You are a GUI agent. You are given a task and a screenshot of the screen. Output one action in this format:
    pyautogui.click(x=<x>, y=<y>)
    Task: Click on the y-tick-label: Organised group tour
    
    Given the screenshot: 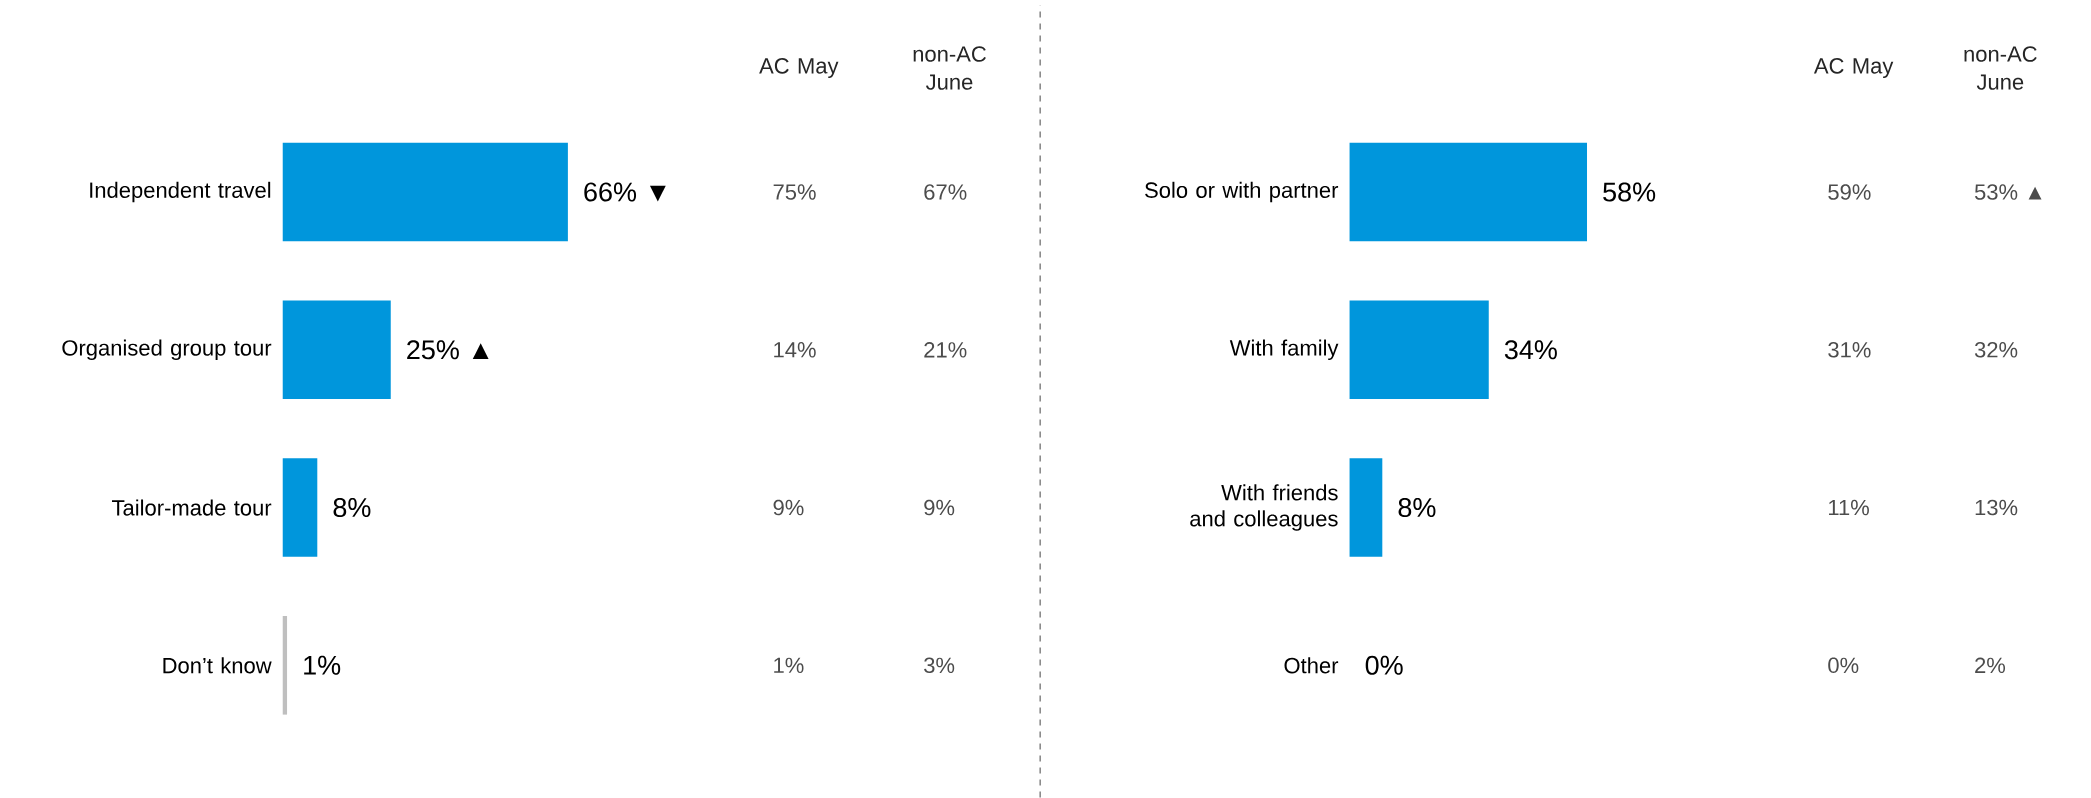 What is the action you would take?
    pyautogui.click(x=167, y=349)
    